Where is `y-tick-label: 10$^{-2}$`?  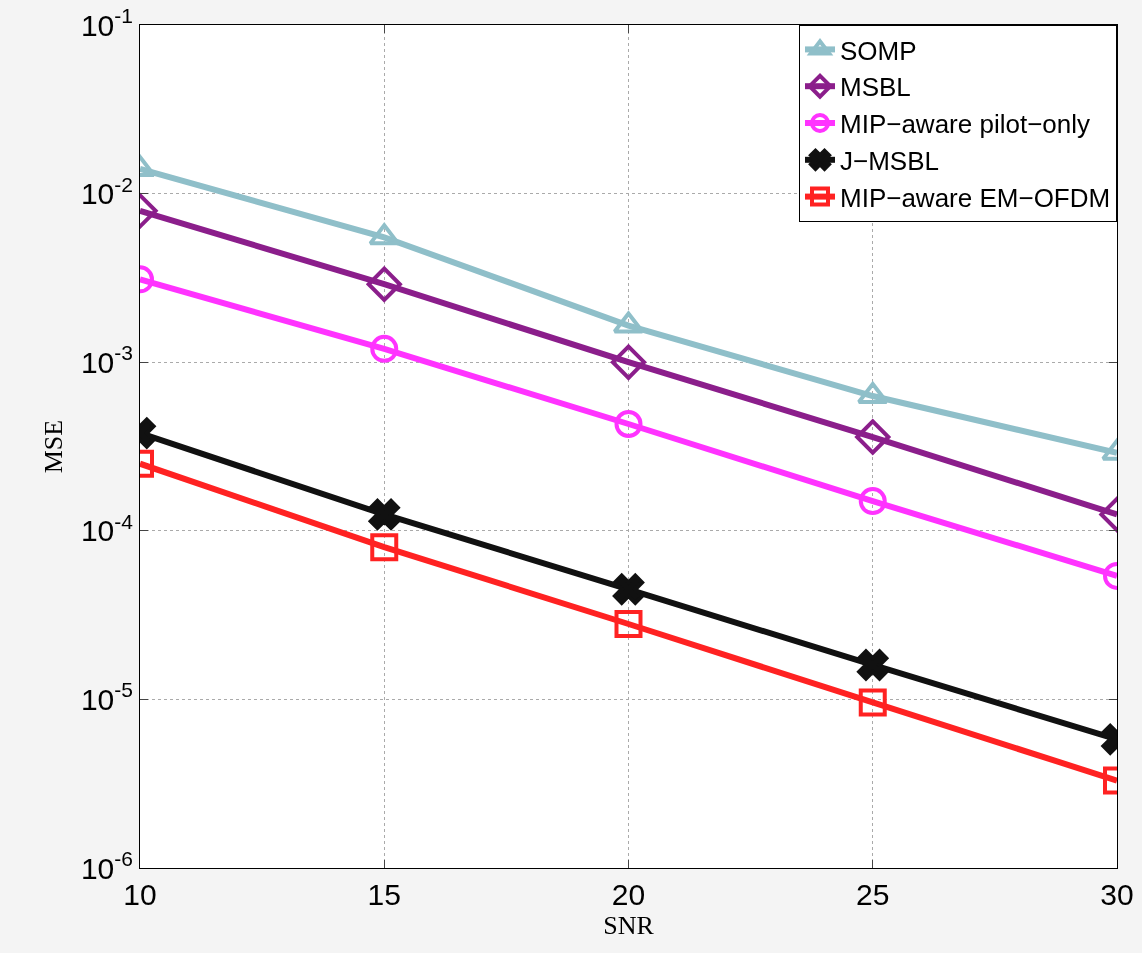 y-tick-label: 10$^{-2}$ is located at coordinates (106, 191).